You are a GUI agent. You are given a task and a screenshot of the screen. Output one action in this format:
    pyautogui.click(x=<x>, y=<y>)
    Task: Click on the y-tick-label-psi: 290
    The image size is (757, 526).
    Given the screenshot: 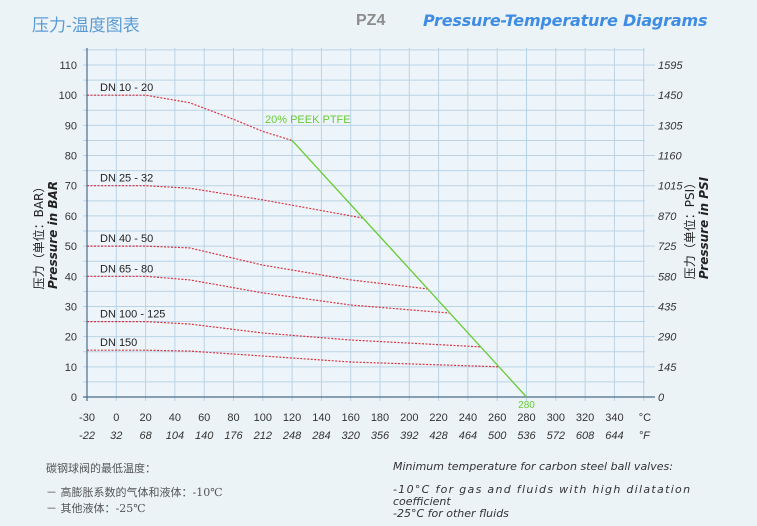 What is the action you would take?
    pyautogui.click(x=667, y=338)
    